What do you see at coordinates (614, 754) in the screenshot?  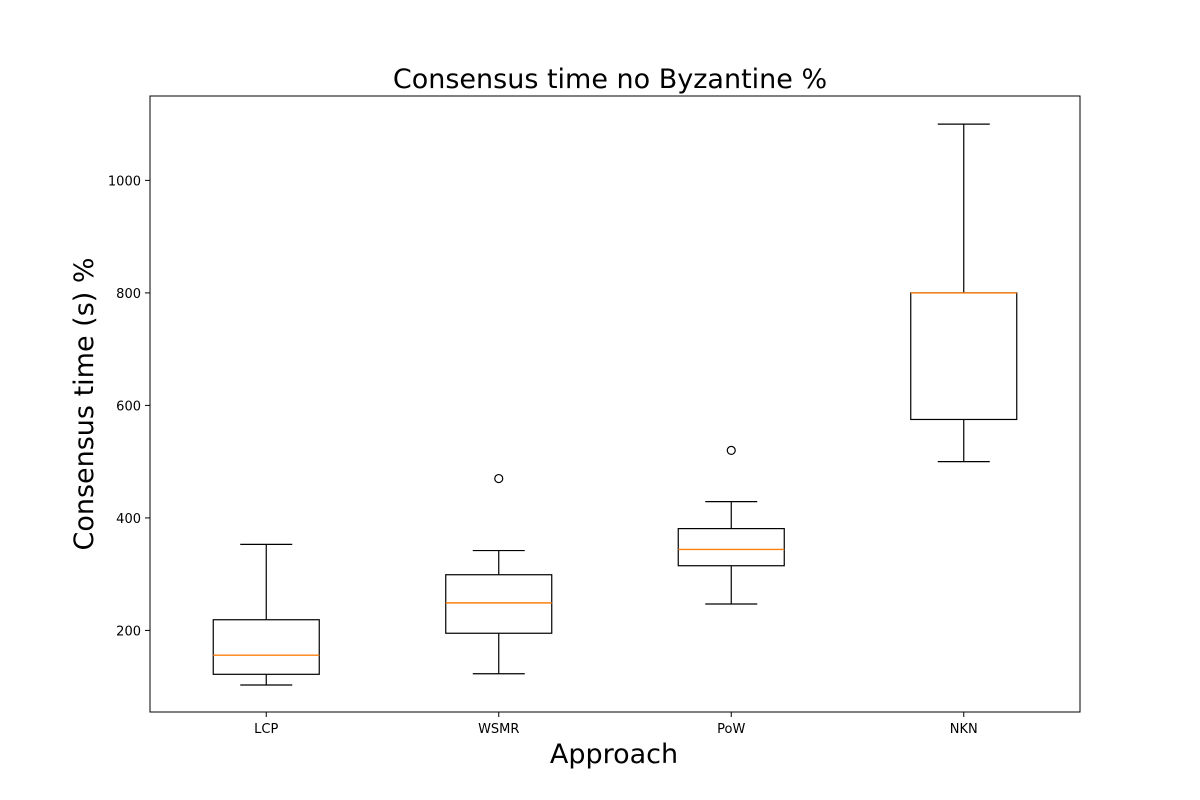 I see `x-axis-label: Approach` at bounding box center [614, 754].